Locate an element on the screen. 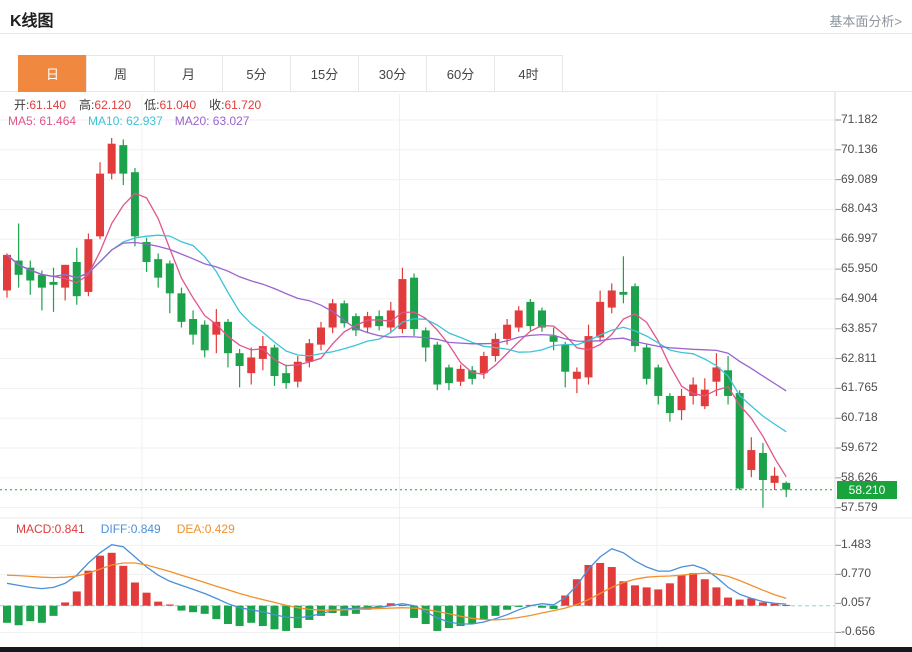 The width and height of the screenshot is (912, 652). axis-tick-label: 59.672 is located at coordinates (859, 447).